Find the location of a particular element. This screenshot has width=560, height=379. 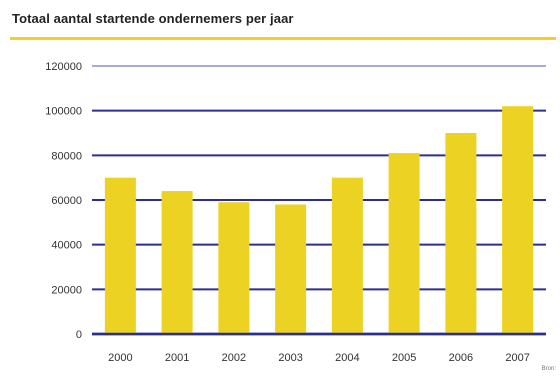

y-tick-label-0: 0 is located at coordinates (79, 335).